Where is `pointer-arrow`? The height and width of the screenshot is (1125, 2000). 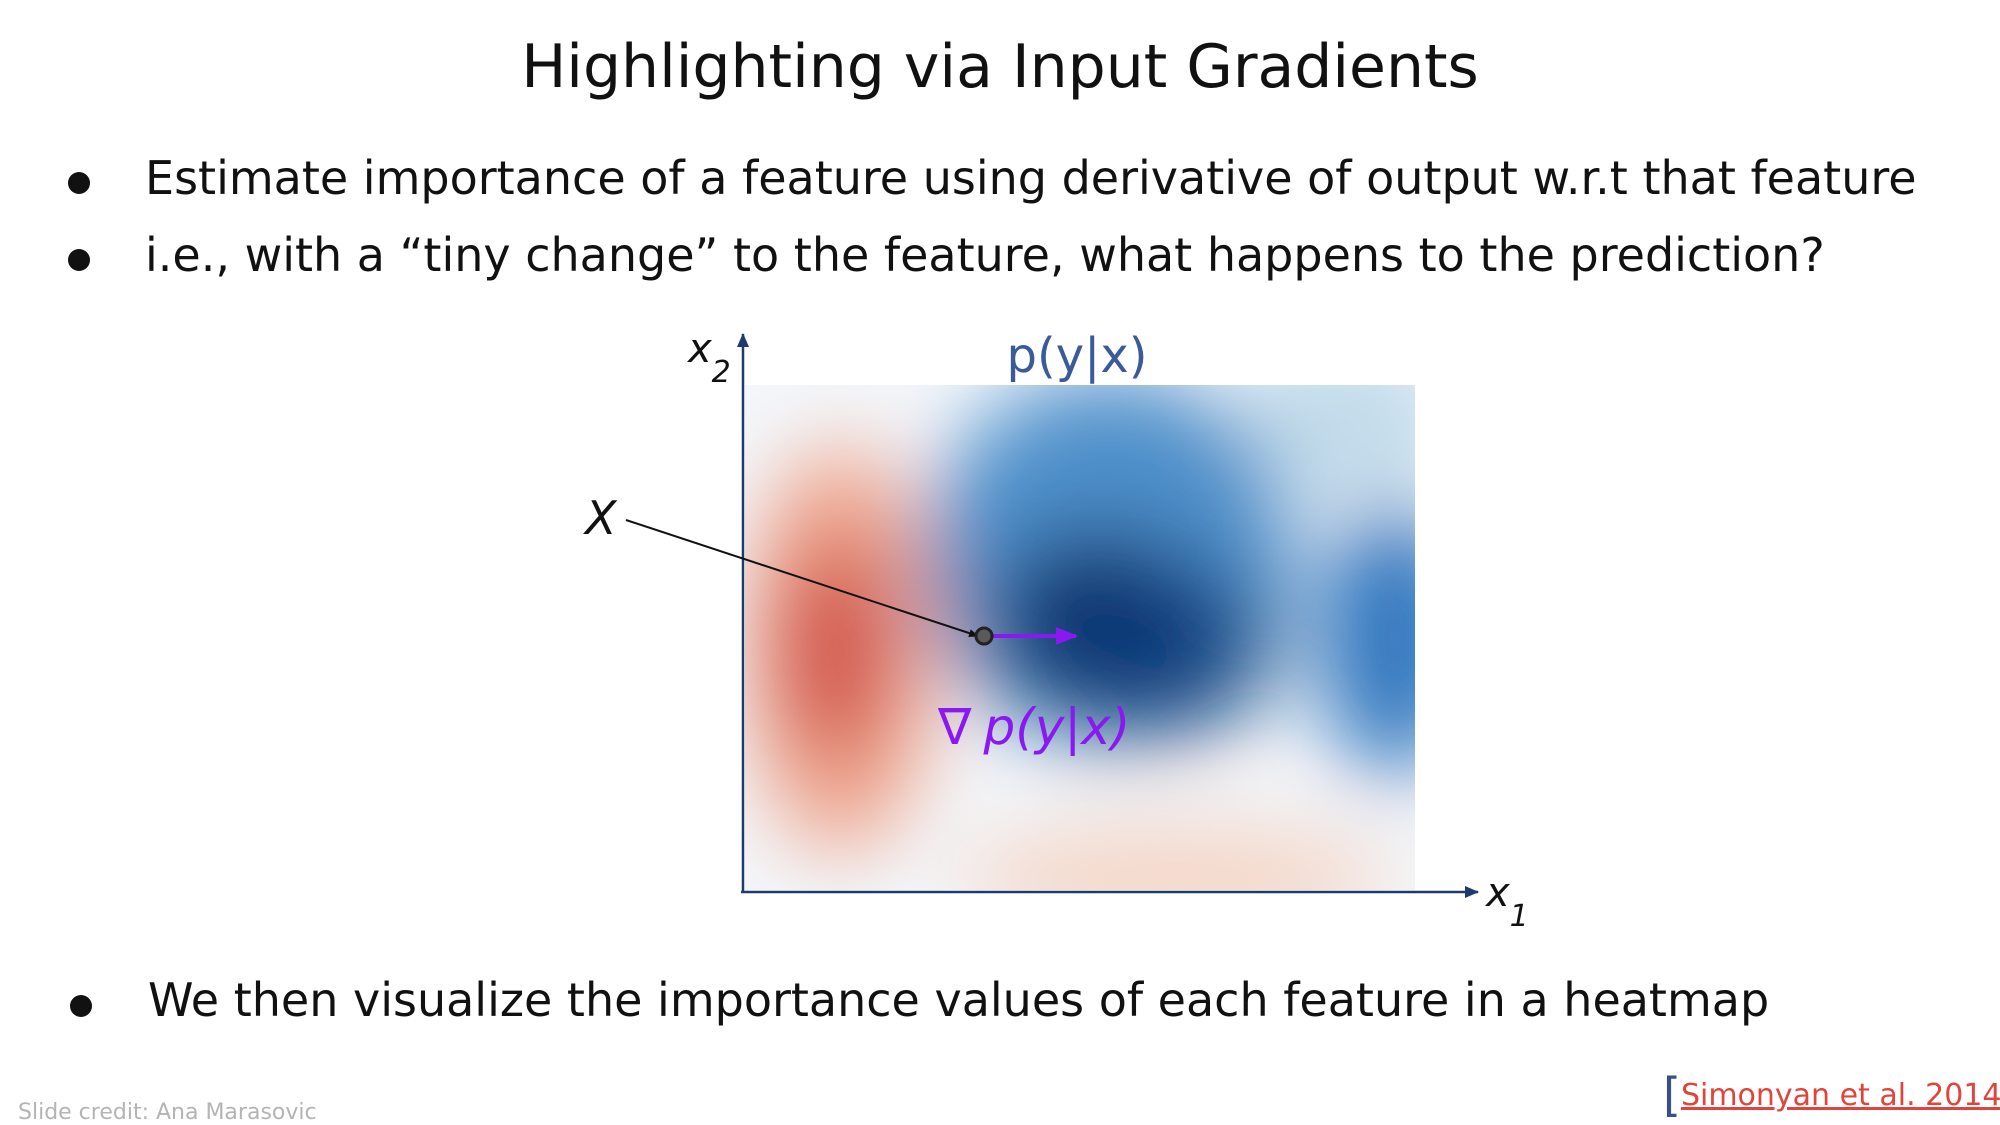 pointer-arrow is located at coordinates (802, 578).